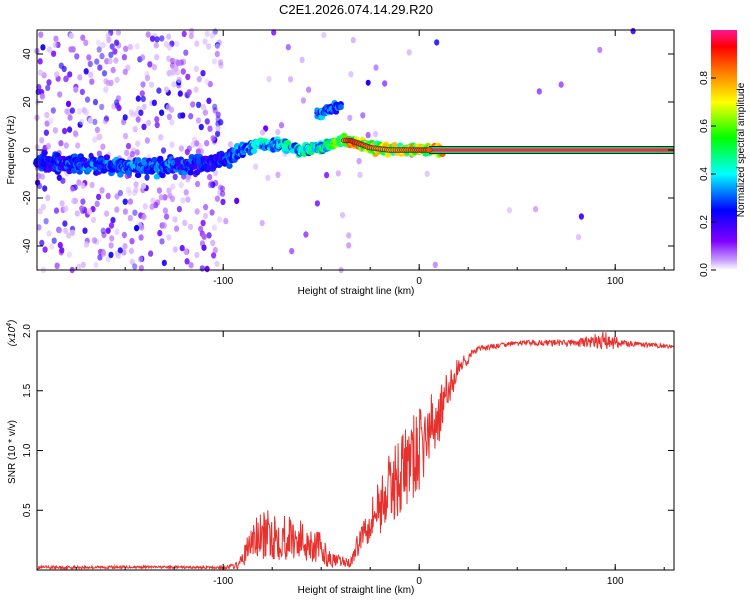 The image size is (750, 600). I want to click on colorbar-tick-label: 0.2, so click(704, 222).